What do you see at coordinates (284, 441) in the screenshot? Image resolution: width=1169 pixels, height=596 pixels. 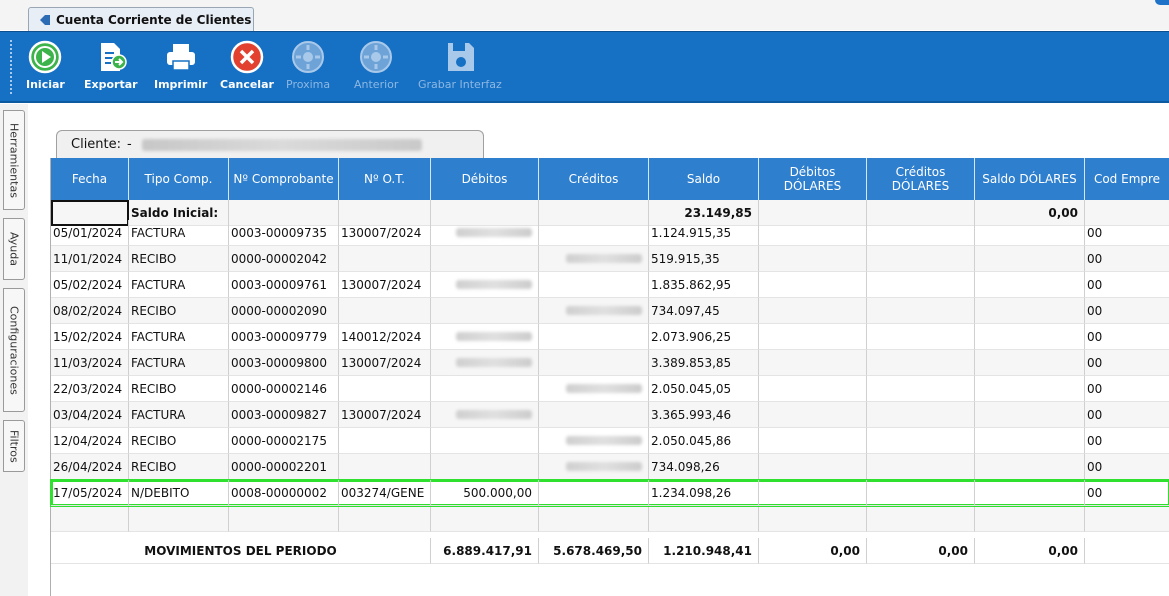 I see `cell-nro-comprobante: 0000-00002175` at bounding box center [284, 441].